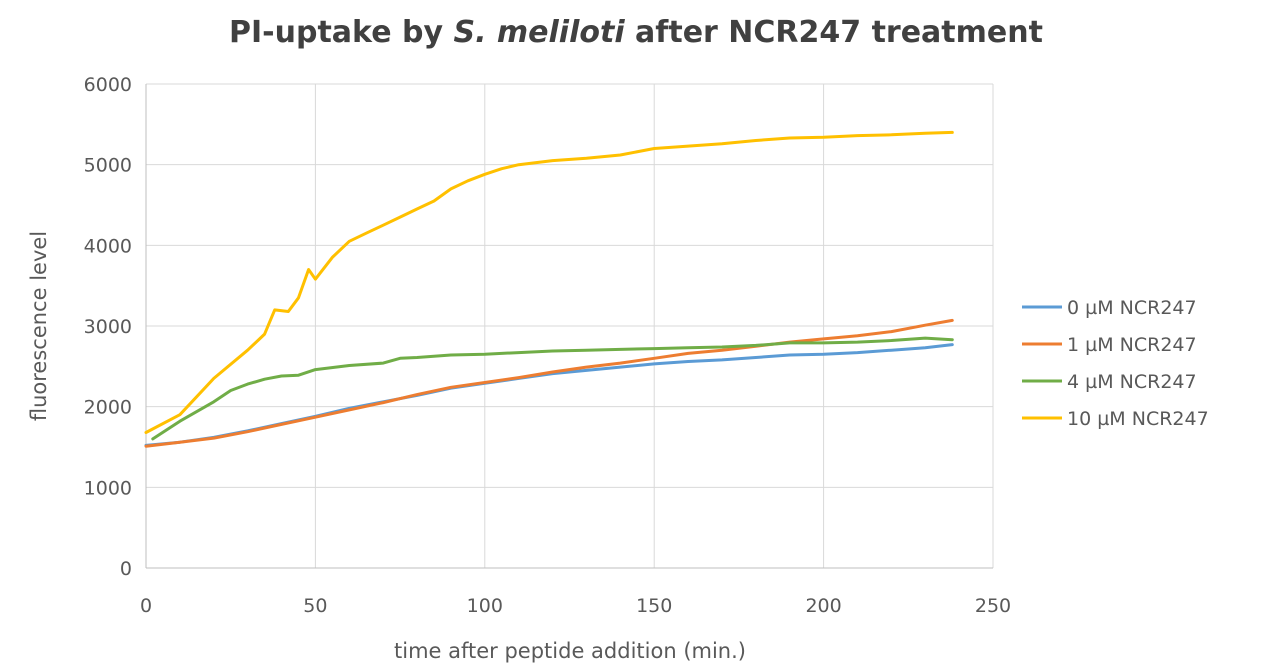 The width and height of the screenshot is (1273, 664). I want to click on y-tick-label: 1000, so click(108, 488).